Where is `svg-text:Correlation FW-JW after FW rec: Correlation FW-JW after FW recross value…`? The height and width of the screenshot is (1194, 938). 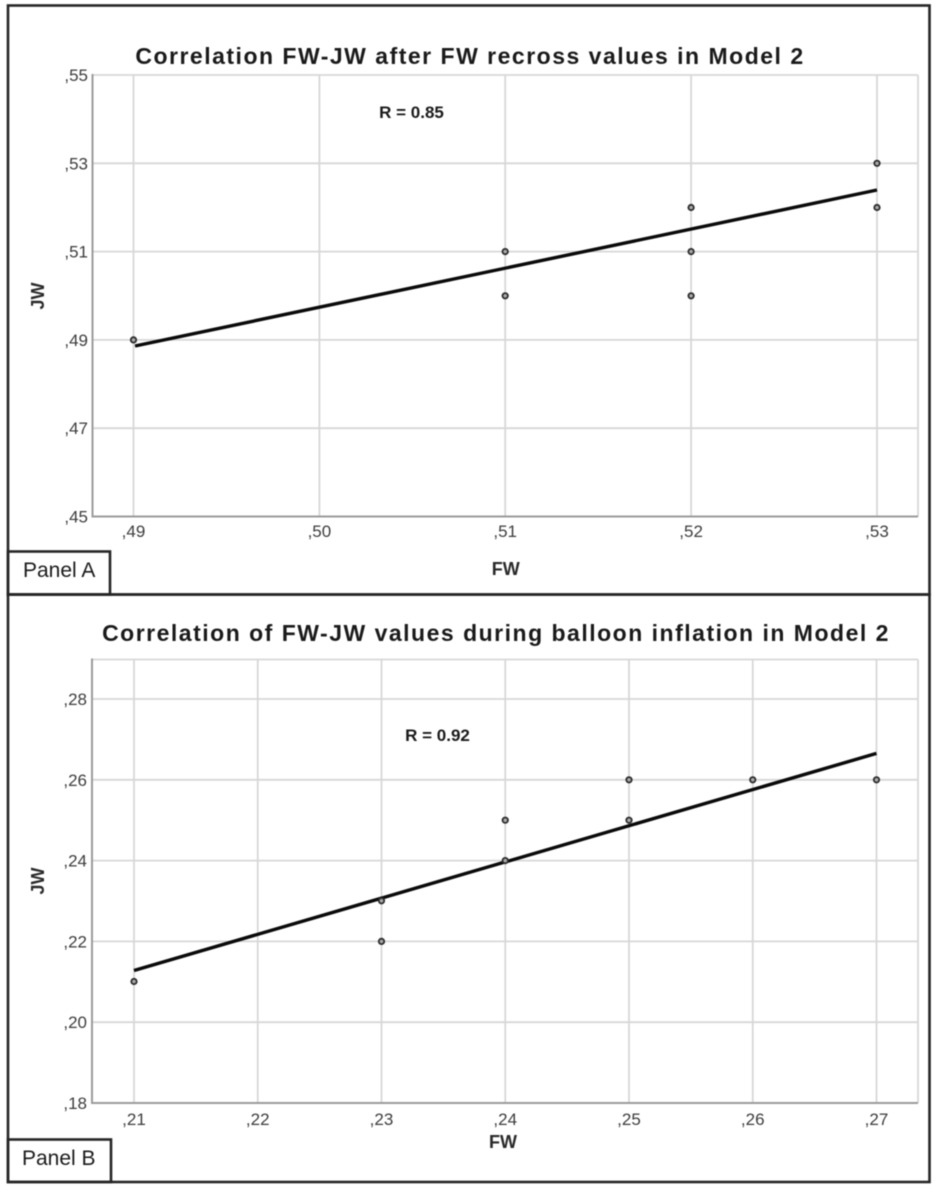
svg-text:Correlation FW-JW after FW rec: Correlation FW-JW after FW recross value… is located at coordinates (469, 56).